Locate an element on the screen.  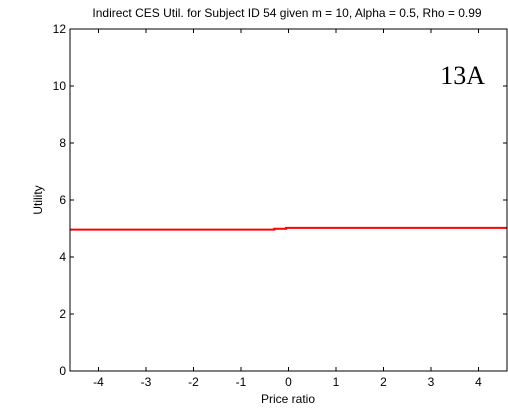
y-tick-label: 6 is located at coordinates (62, 200).